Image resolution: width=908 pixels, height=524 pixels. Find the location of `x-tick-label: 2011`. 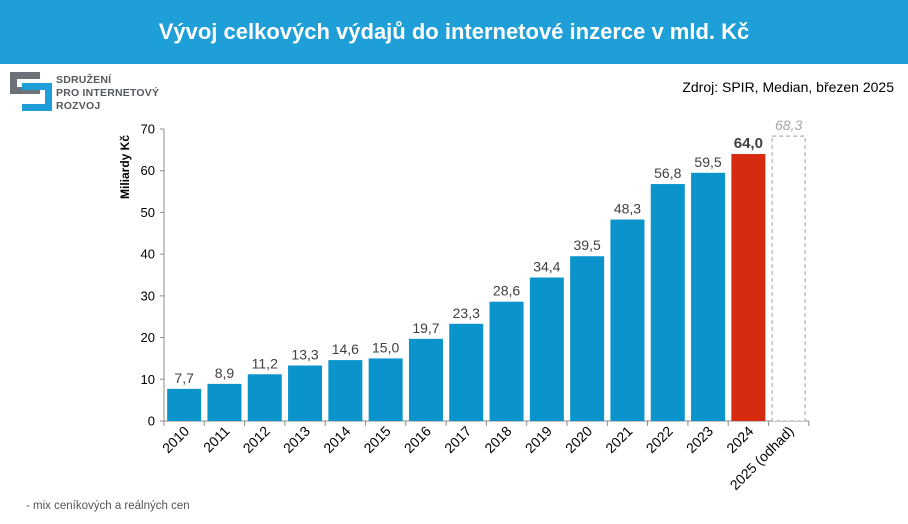

x-tick-label: 2011 is located at coordinates (216, 439).